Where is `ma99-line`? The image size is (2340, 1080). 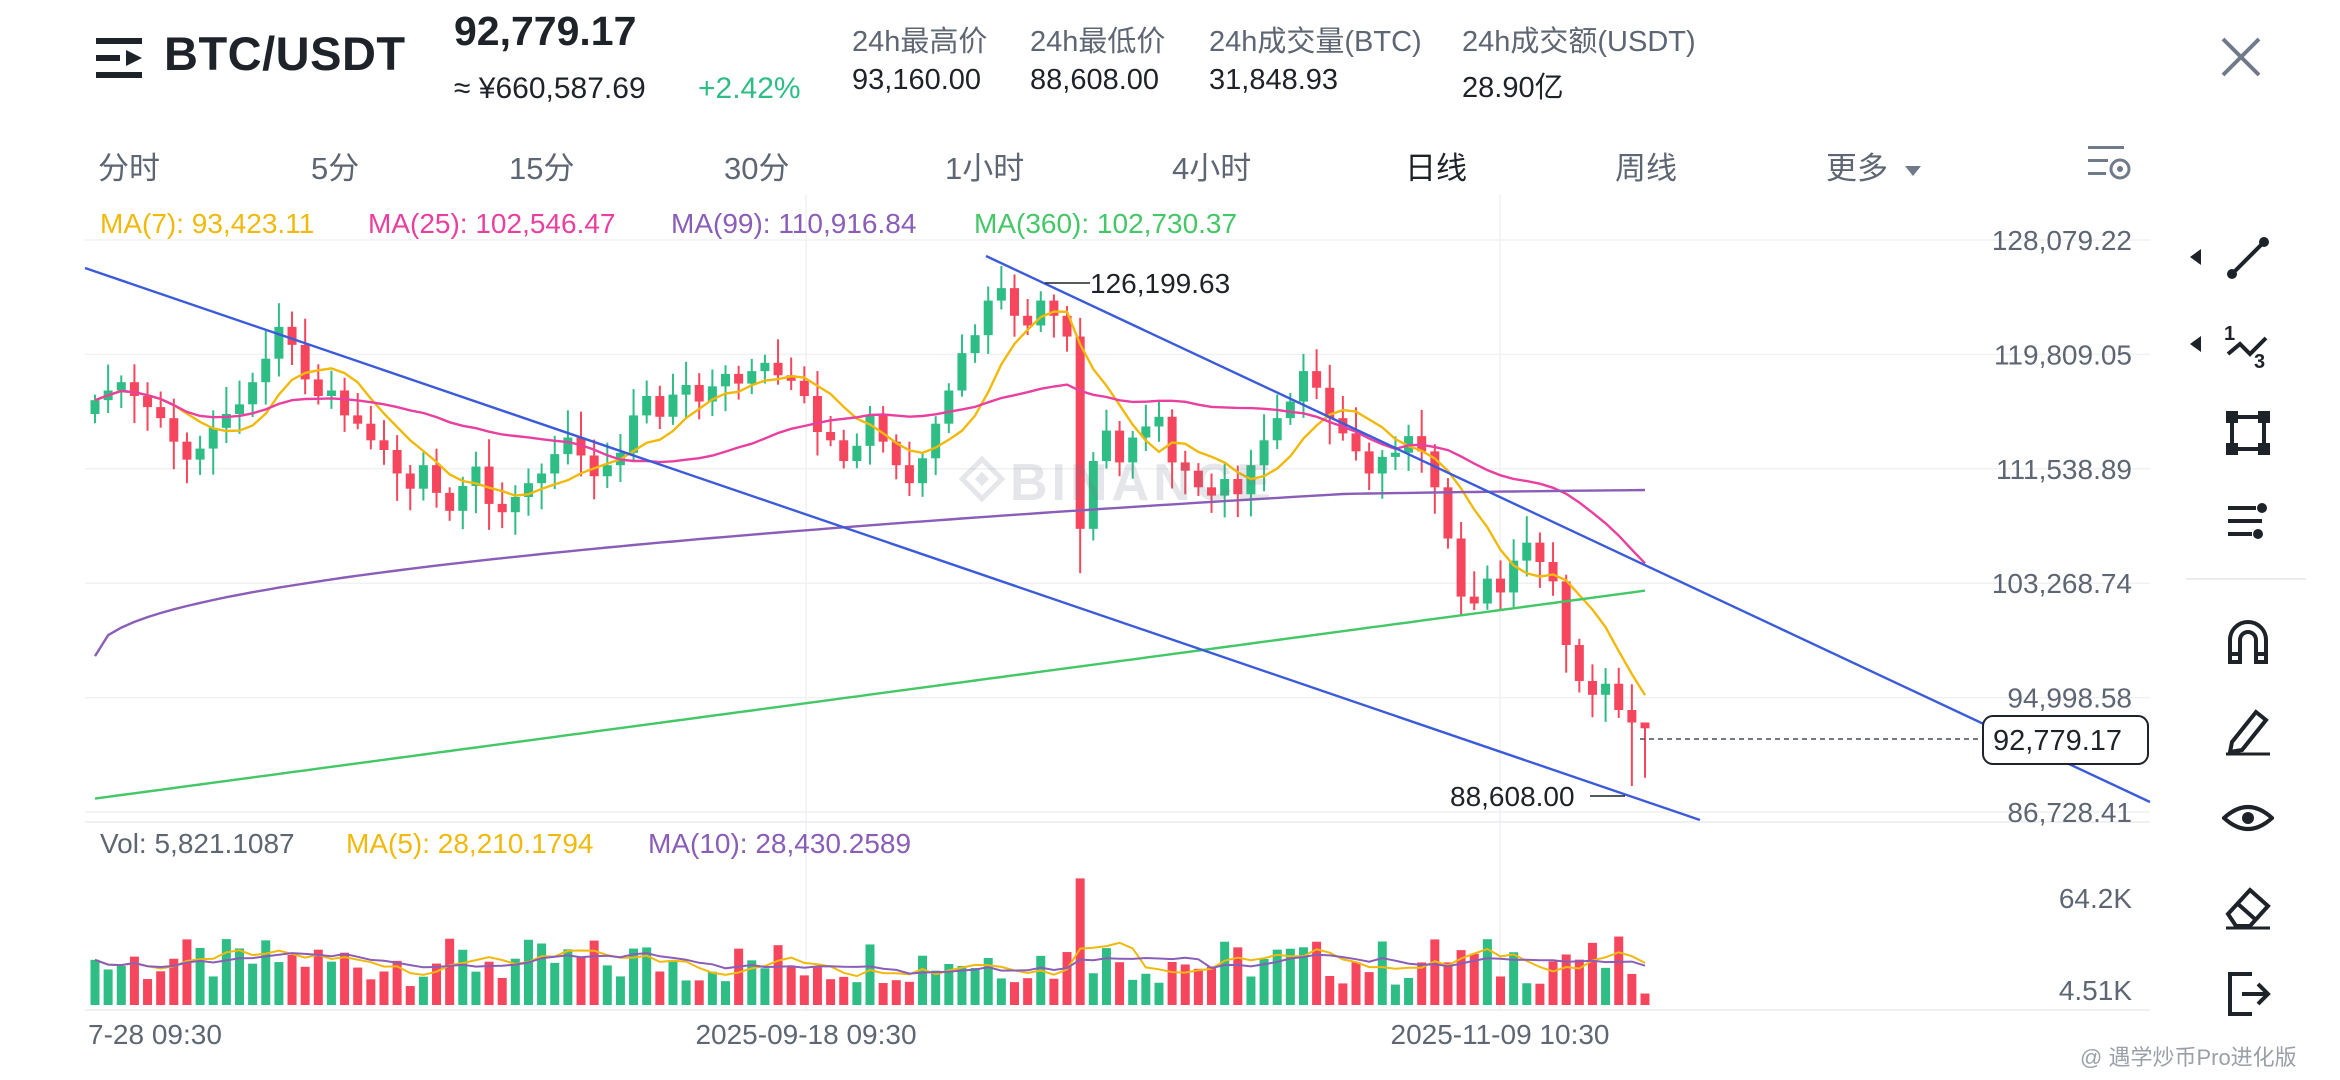 ma99-line is located at coordinates (869, 572).